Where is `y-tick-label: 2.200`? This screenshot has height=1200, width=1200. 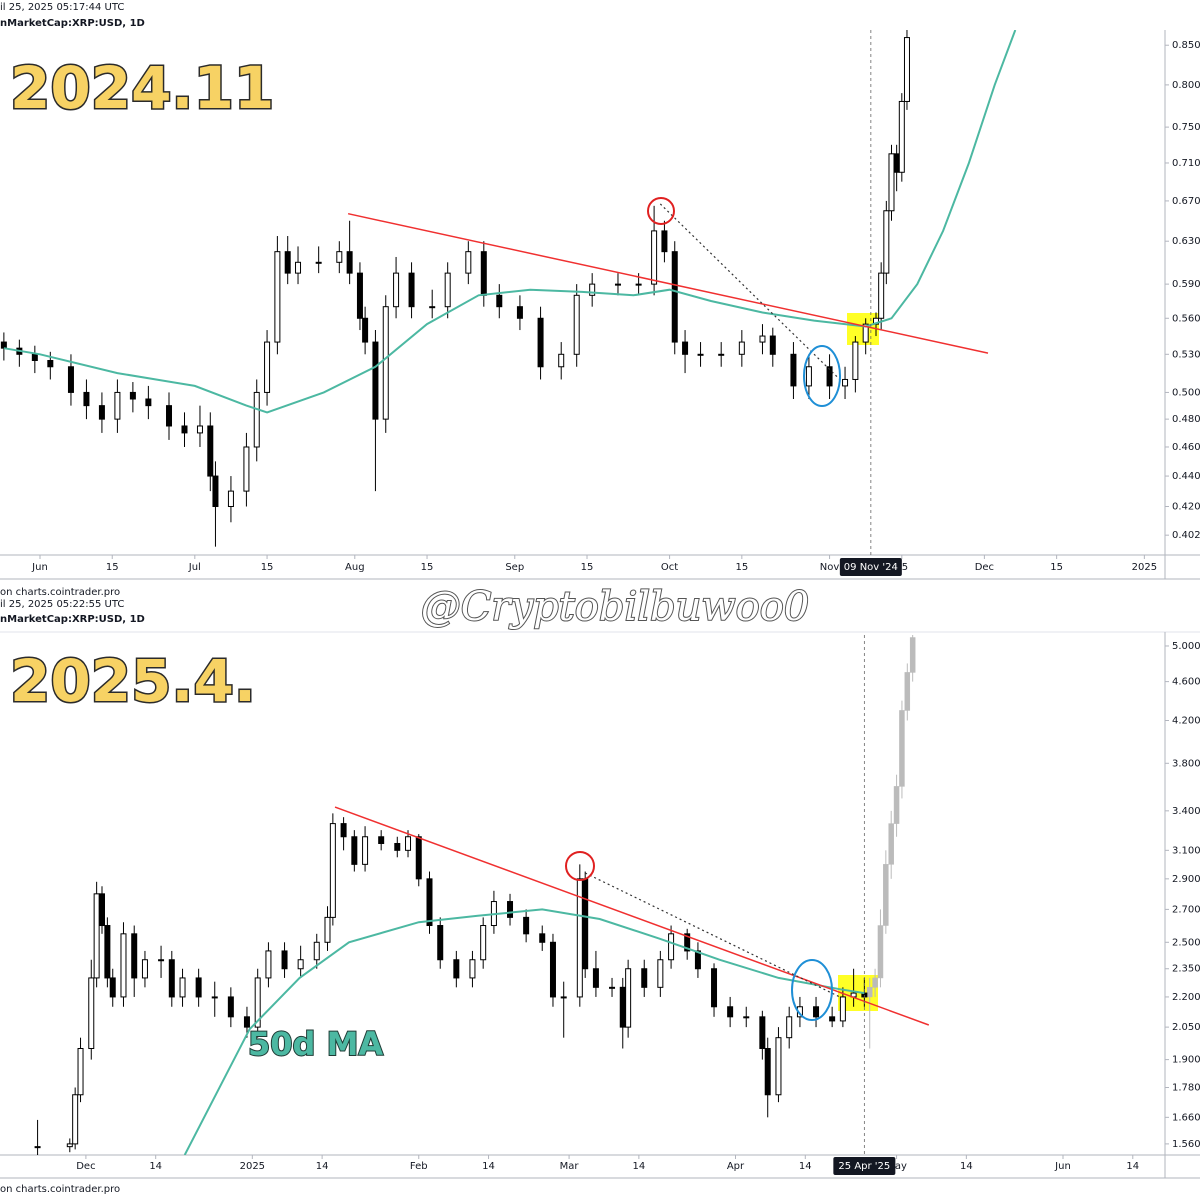 y-tick-label: 2.200 is located at coordinates (1186, 997).